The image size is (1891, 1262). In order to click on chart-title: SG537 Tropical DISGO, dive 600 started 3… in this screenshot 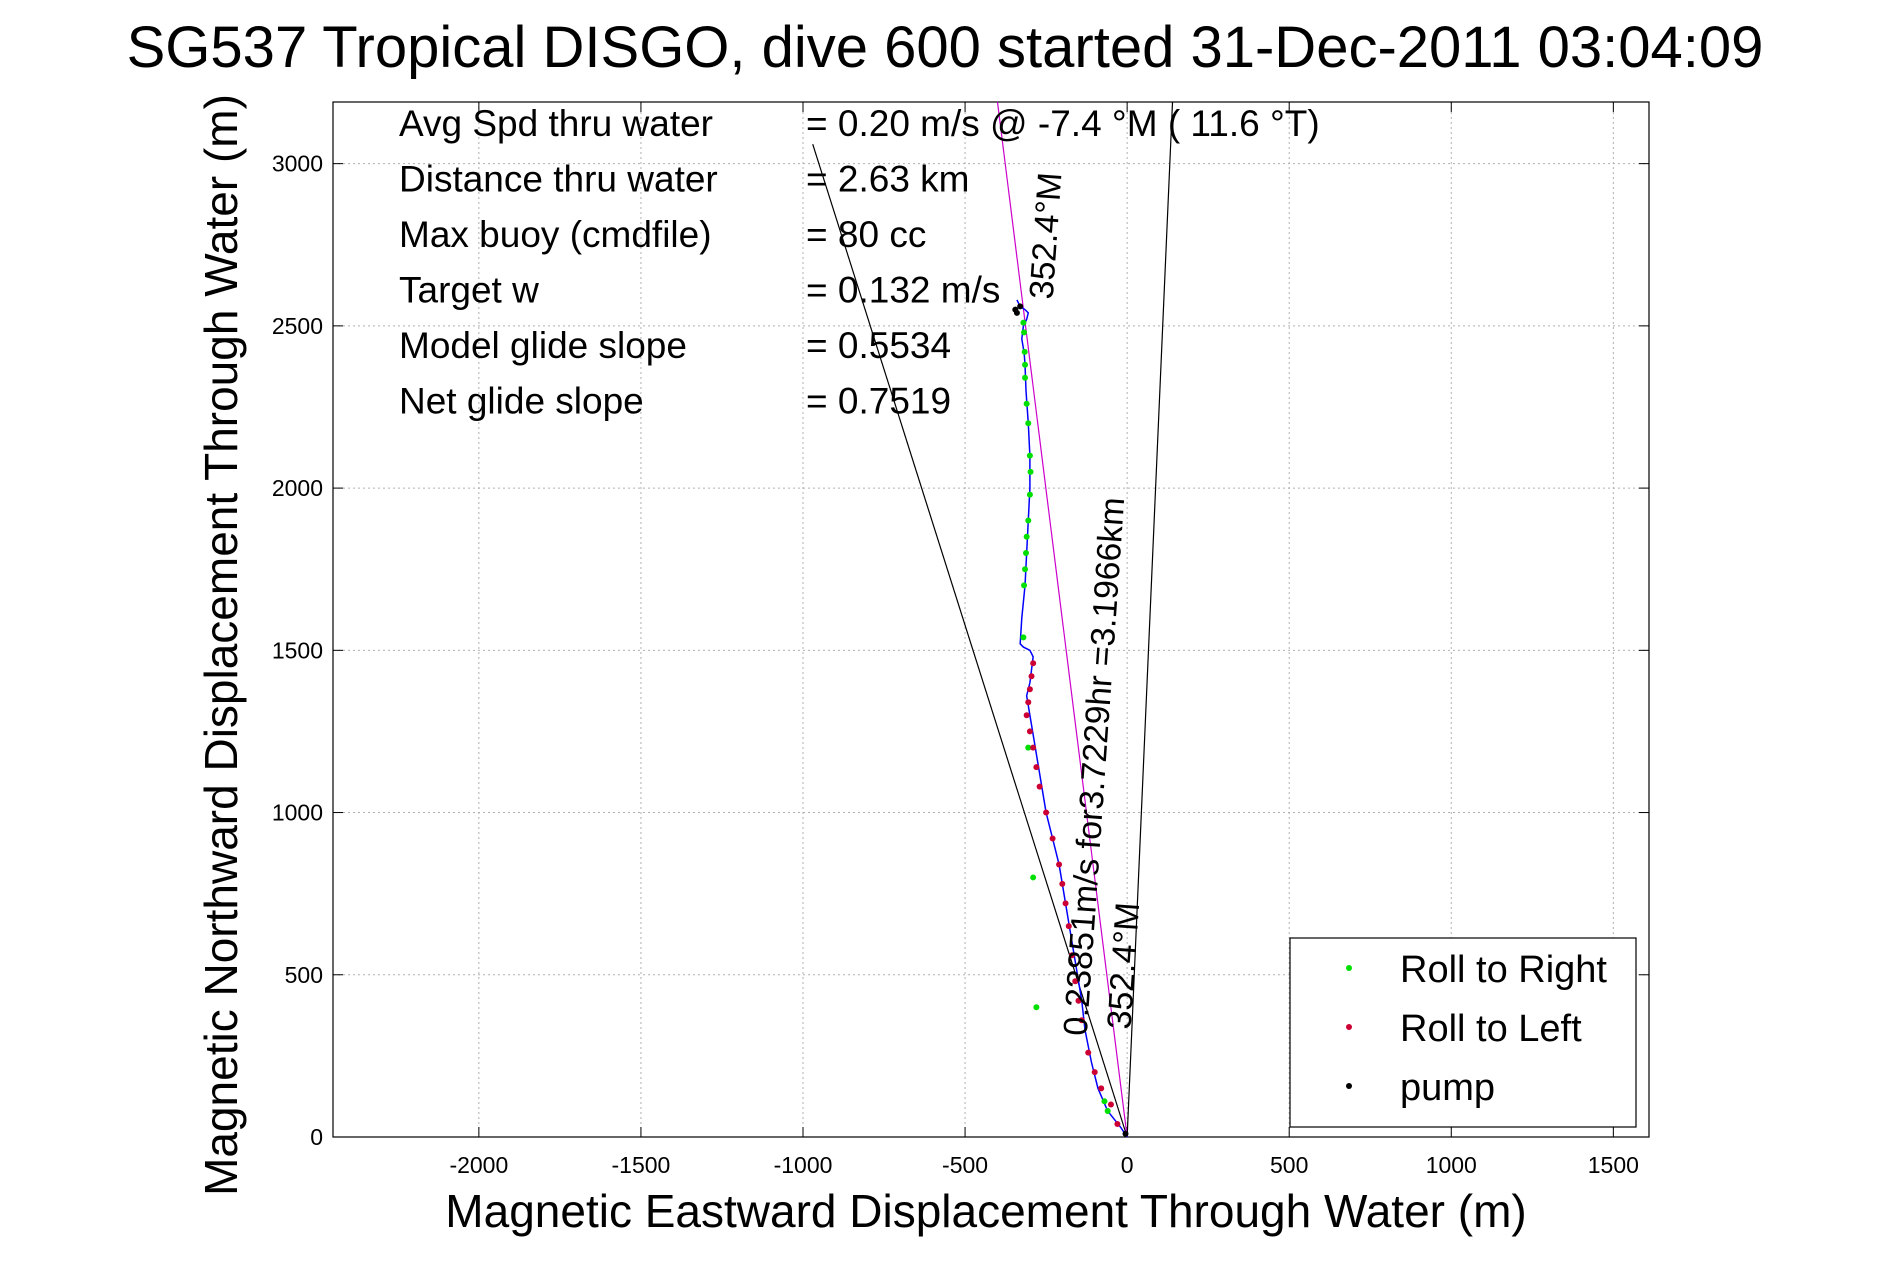, I will do `click(945, 47)`.